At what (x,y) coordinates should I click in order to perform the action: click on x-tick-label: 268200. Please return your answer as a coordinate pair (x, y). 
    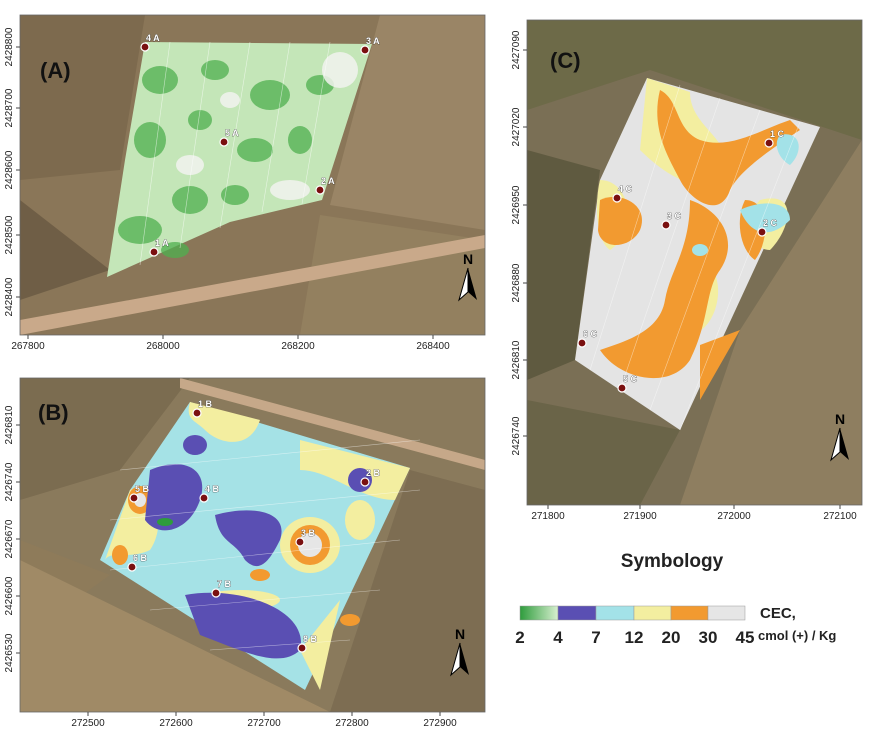
    Looking at the image, I should click on (298, 346).